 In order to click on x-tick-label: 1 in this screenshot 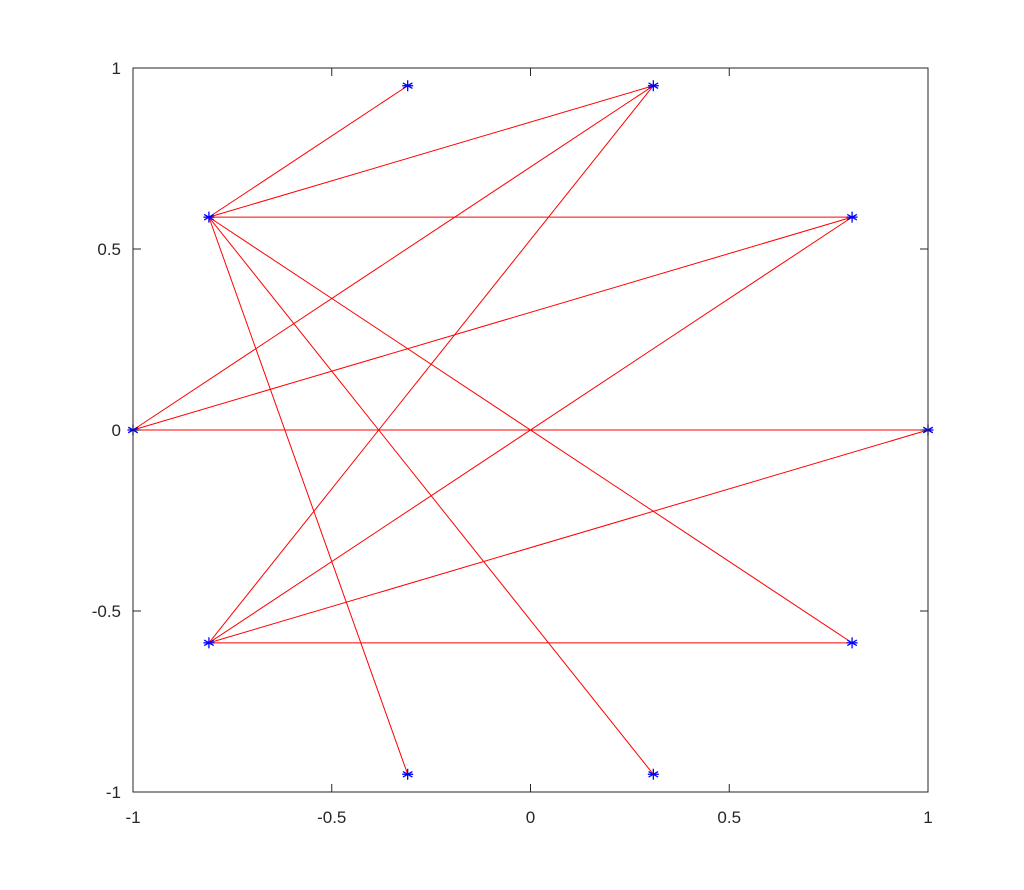, I will do `click(927, 817)`.